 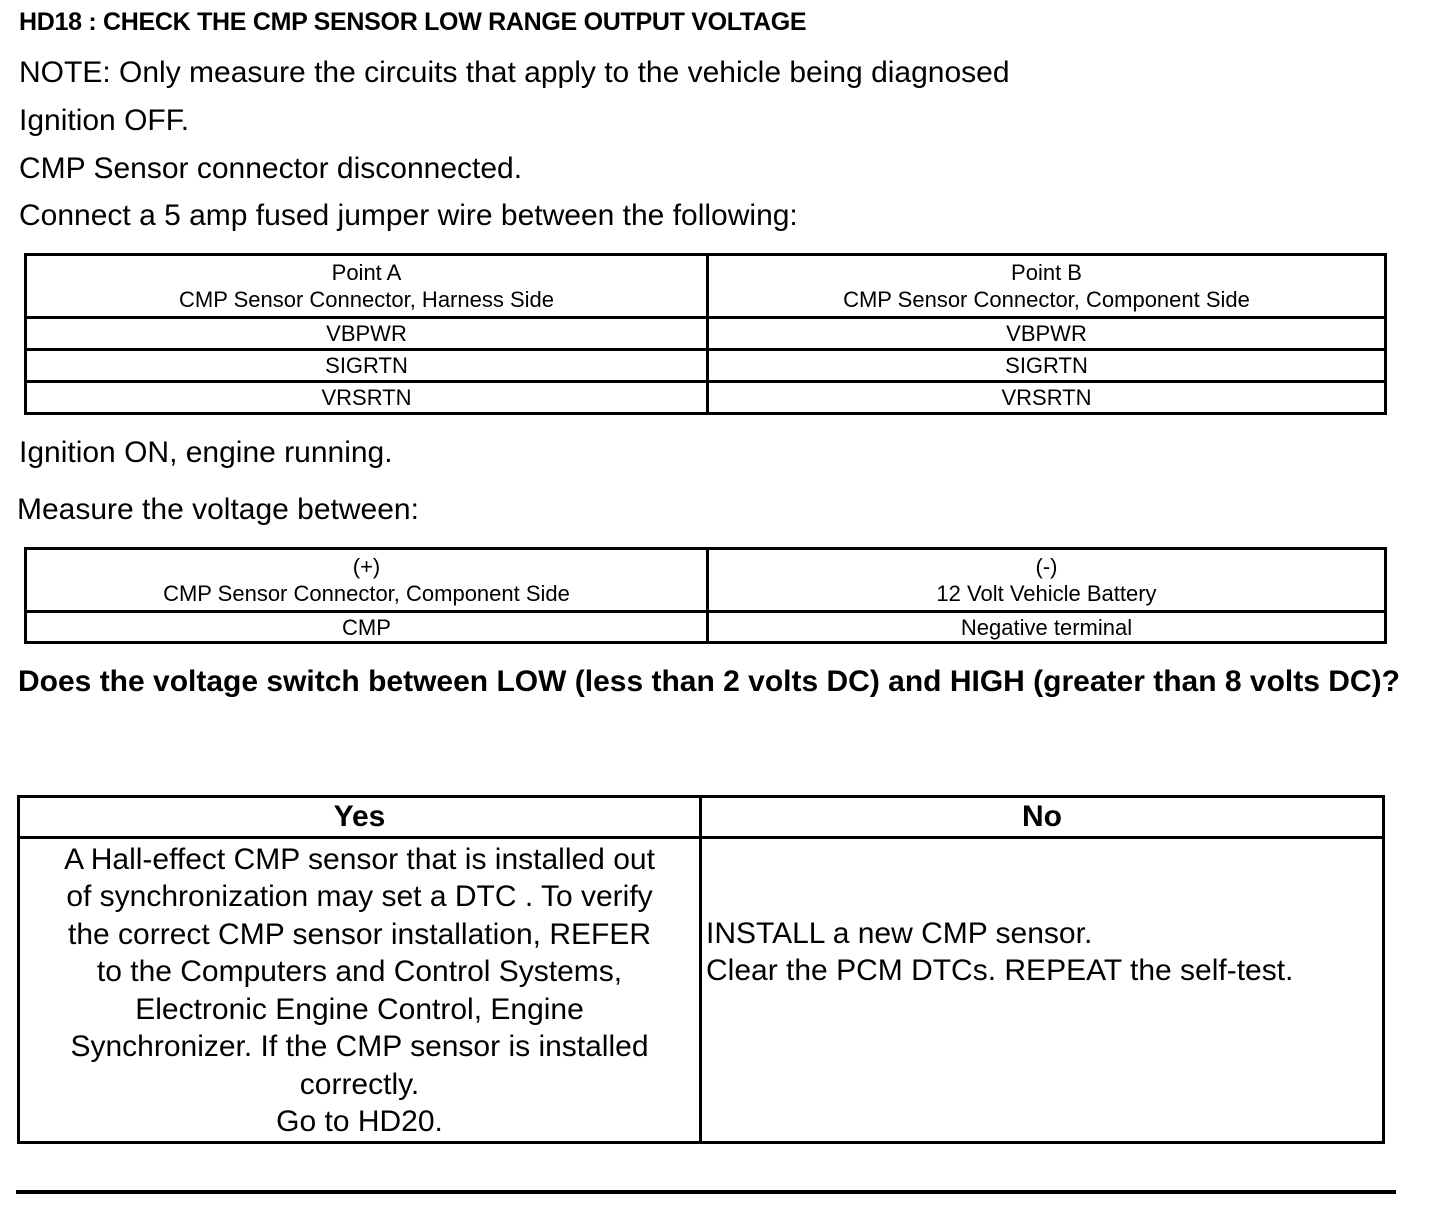 I want to click on table-header-row: Yes No, so click(x=701, y=817).